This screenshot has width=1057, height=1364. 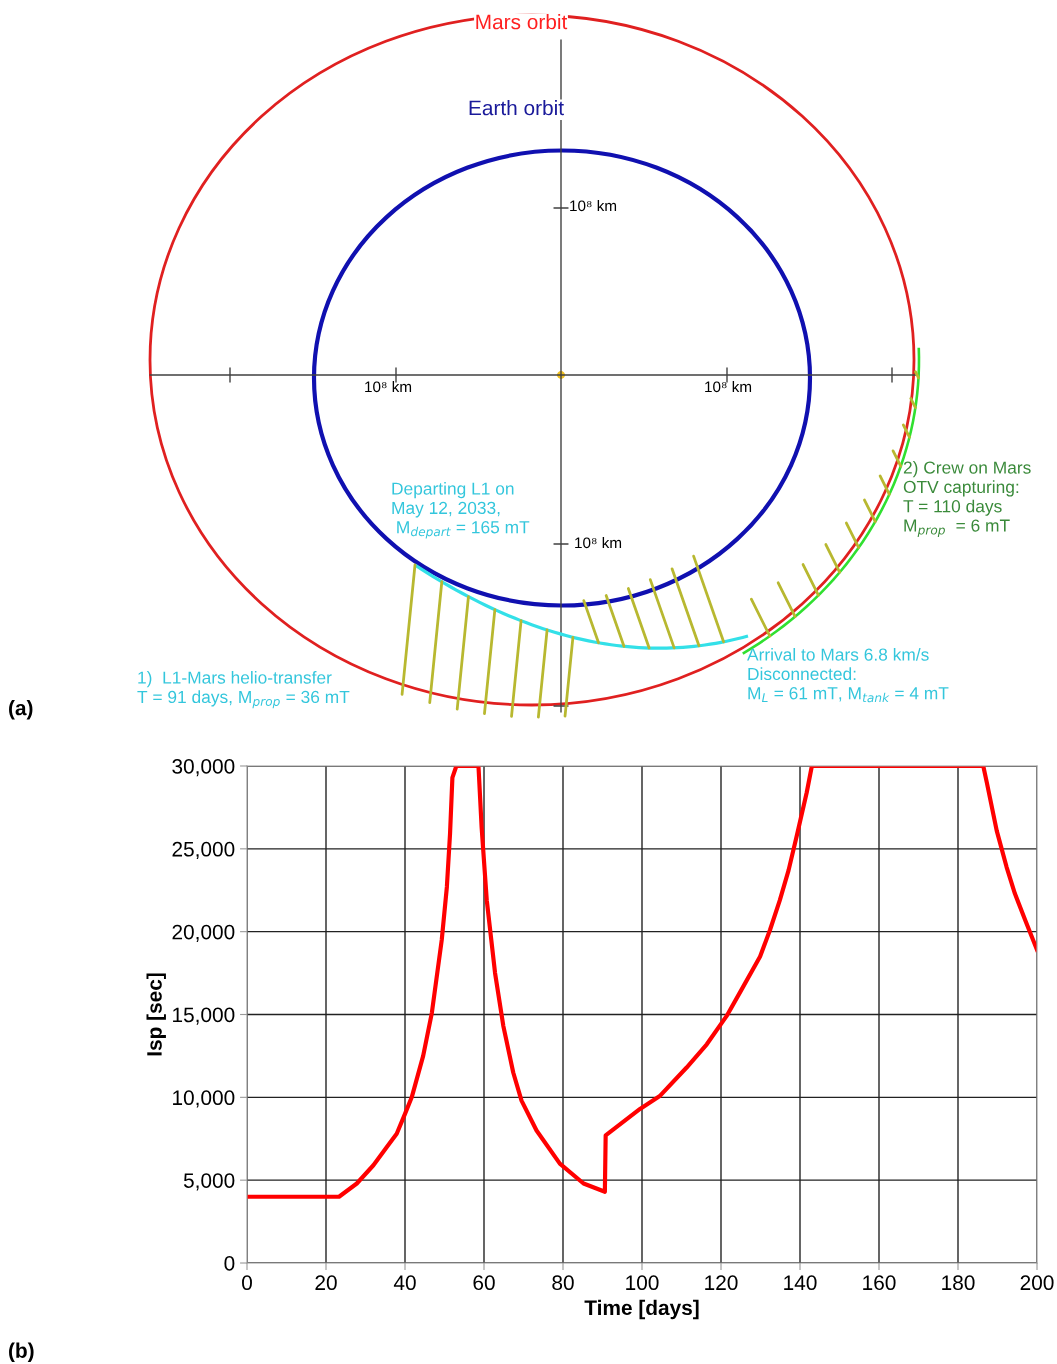 What do you see at coordinates (203, 850) in the screenshot?
I see `y-tick-label: 25,000` at bounding box center [203, 850].